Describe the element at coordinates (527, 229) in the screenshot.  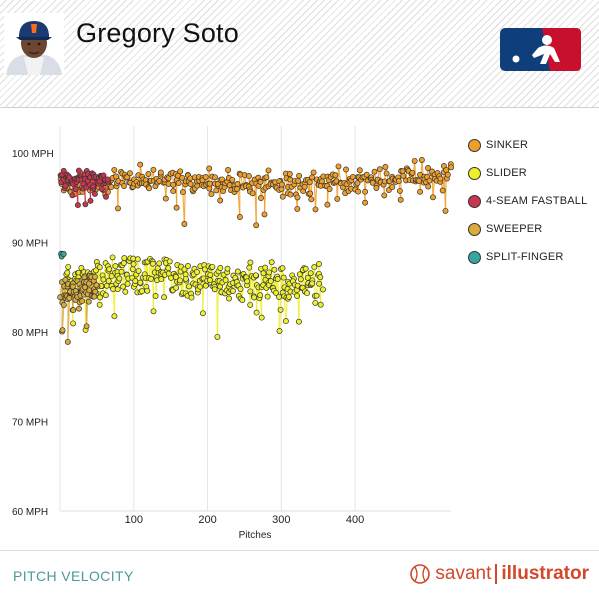
I see `legend-item-sweeper: SWEEPER` at that location.